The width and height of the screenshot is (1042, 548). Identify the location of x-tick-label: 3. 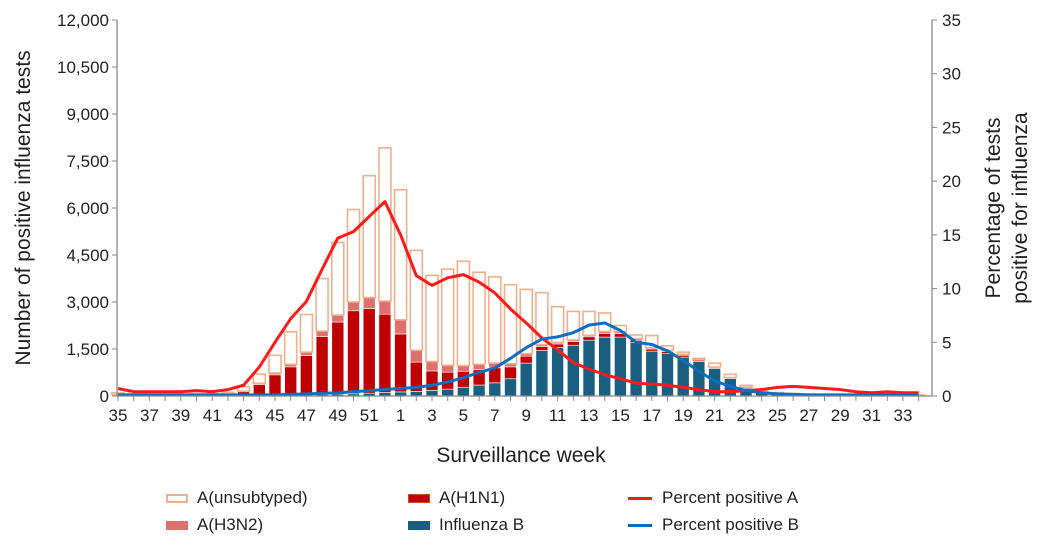
(431, 415).